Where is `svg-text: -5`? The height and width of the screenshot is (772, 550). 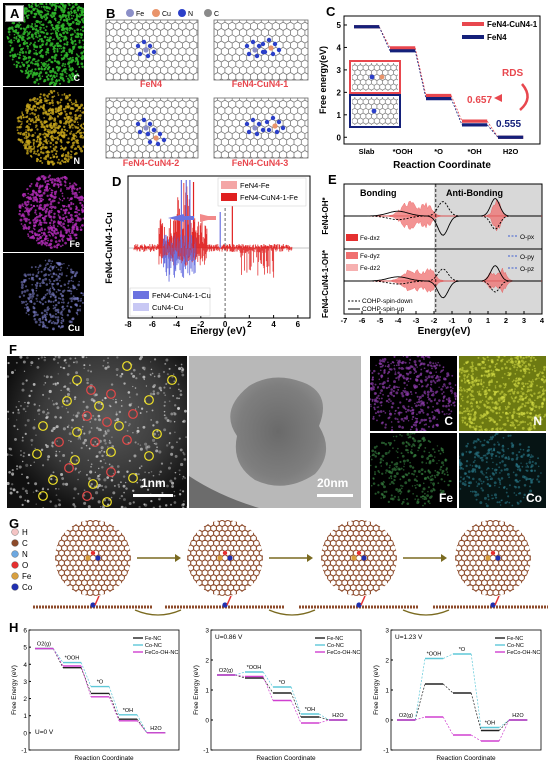
svg-text: -5 is located at coordinates (380, 320).